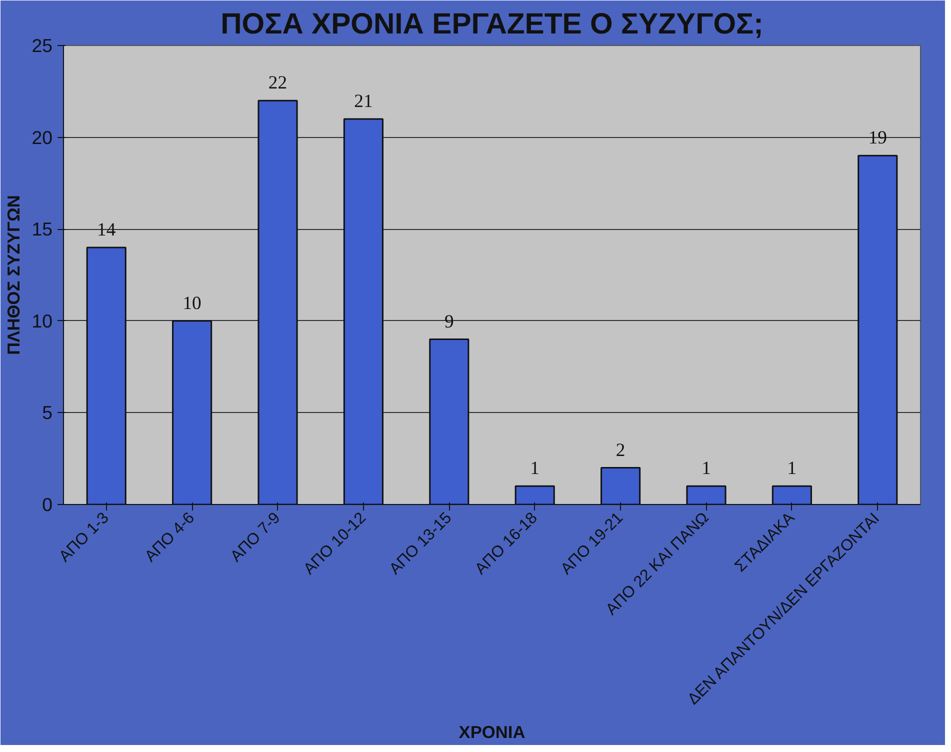 This screenshot has height=752, width=951. Describe the element at coordinates (621, 450) in the screenshot. I see `data-label: 2` at that location.